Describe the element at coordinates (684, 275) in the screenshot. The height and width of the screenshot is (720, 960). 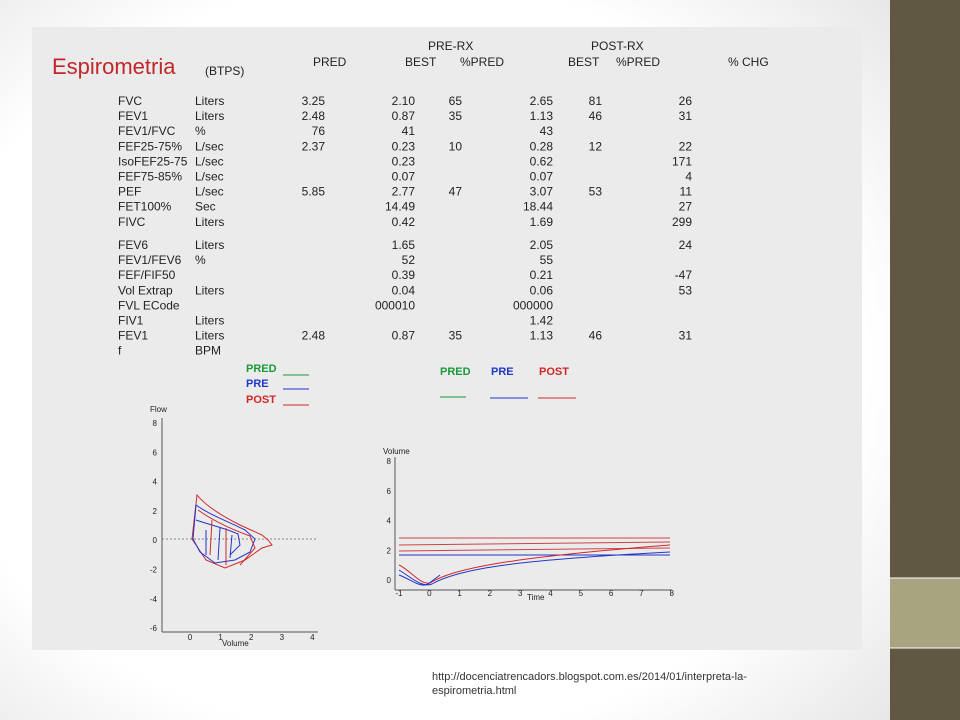
I see `table-cell: -47` at that location.